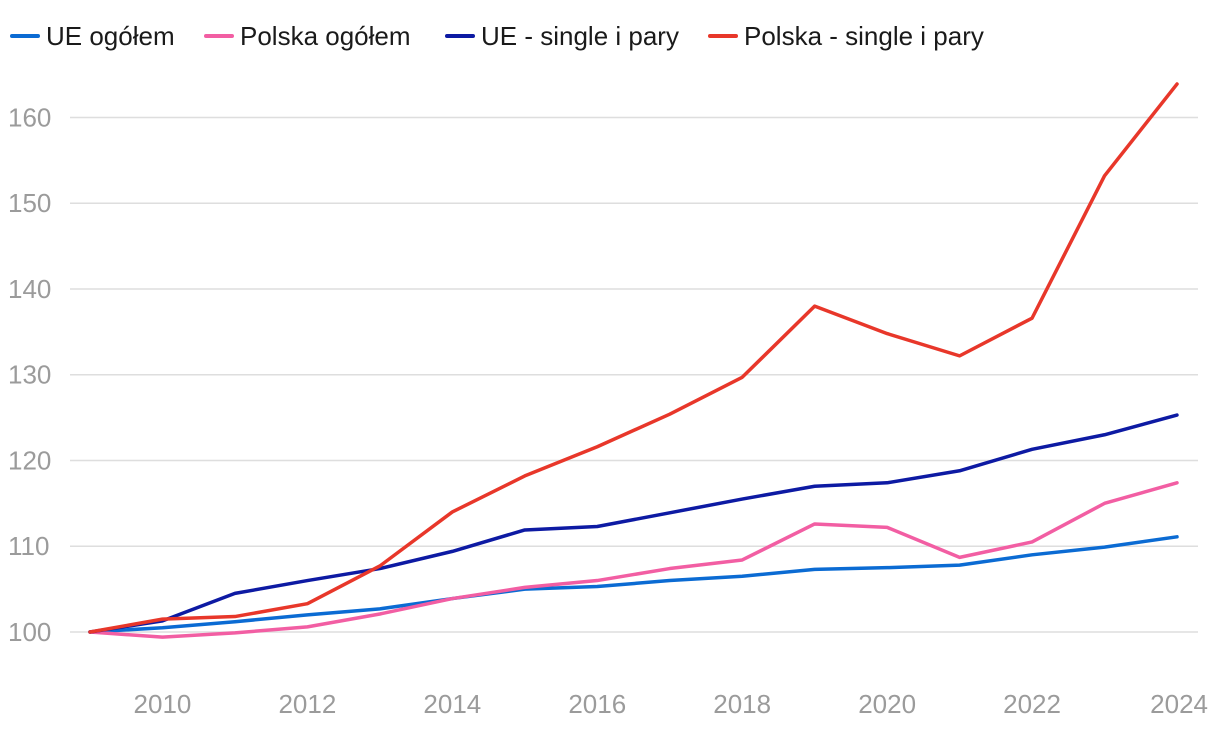 Image resolution: width=1220 pixels, height=732 pixels. Describe the element at coordinates (1032, 704) in the screenshot. I see `x-tick-label: 2022` at that location.